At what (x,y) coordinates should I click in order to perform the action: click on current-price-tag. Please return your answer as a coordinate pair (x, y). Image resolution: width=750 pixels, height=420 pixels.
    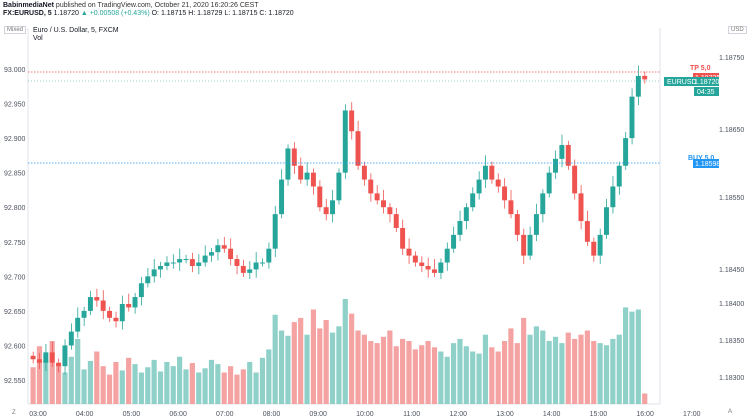
    Looking at the image, I should click on (691, 81).